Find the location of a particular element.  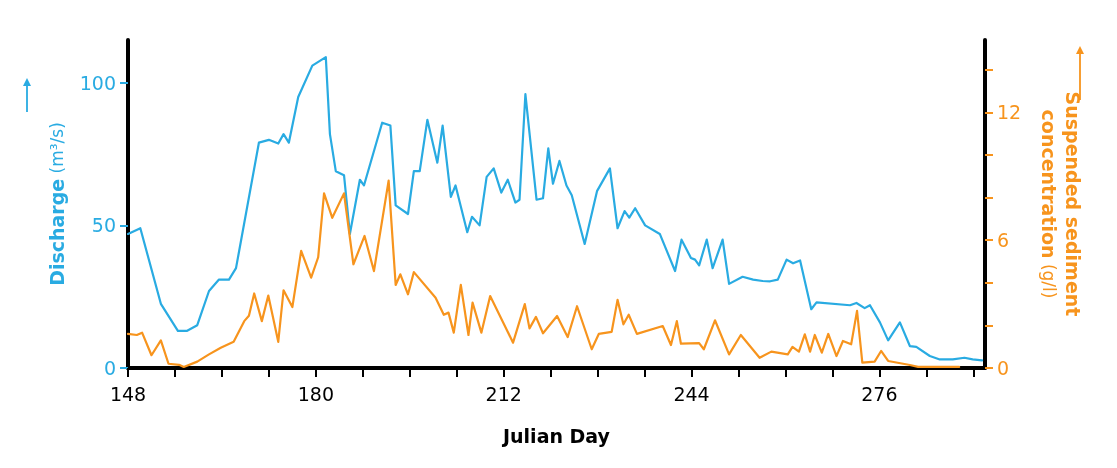

y-tick-label: 100 is located at coordinates (97, 82).